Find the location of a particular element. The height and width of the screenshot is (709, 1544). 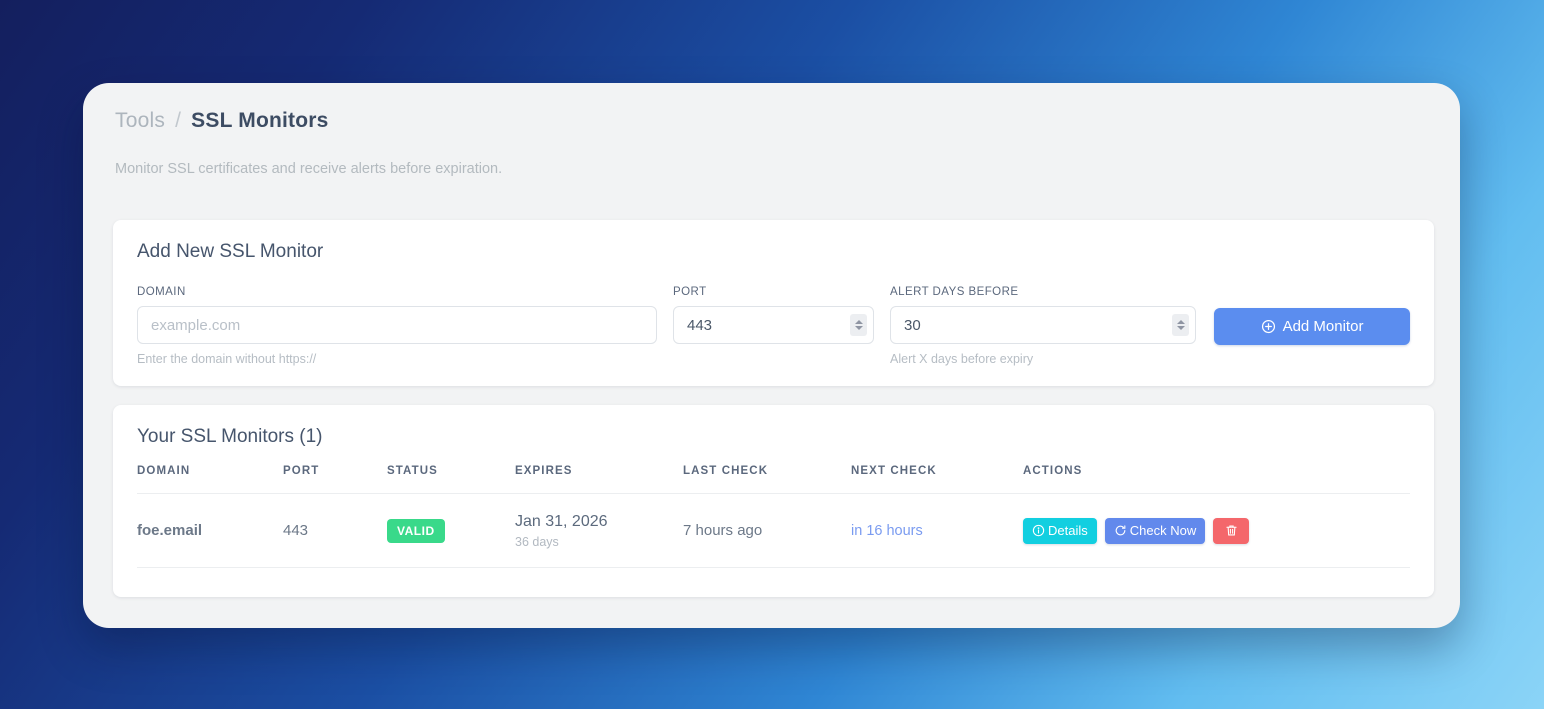

cell-expires: Jan 31, 2026 36 days is located at coordinates (599, 530).